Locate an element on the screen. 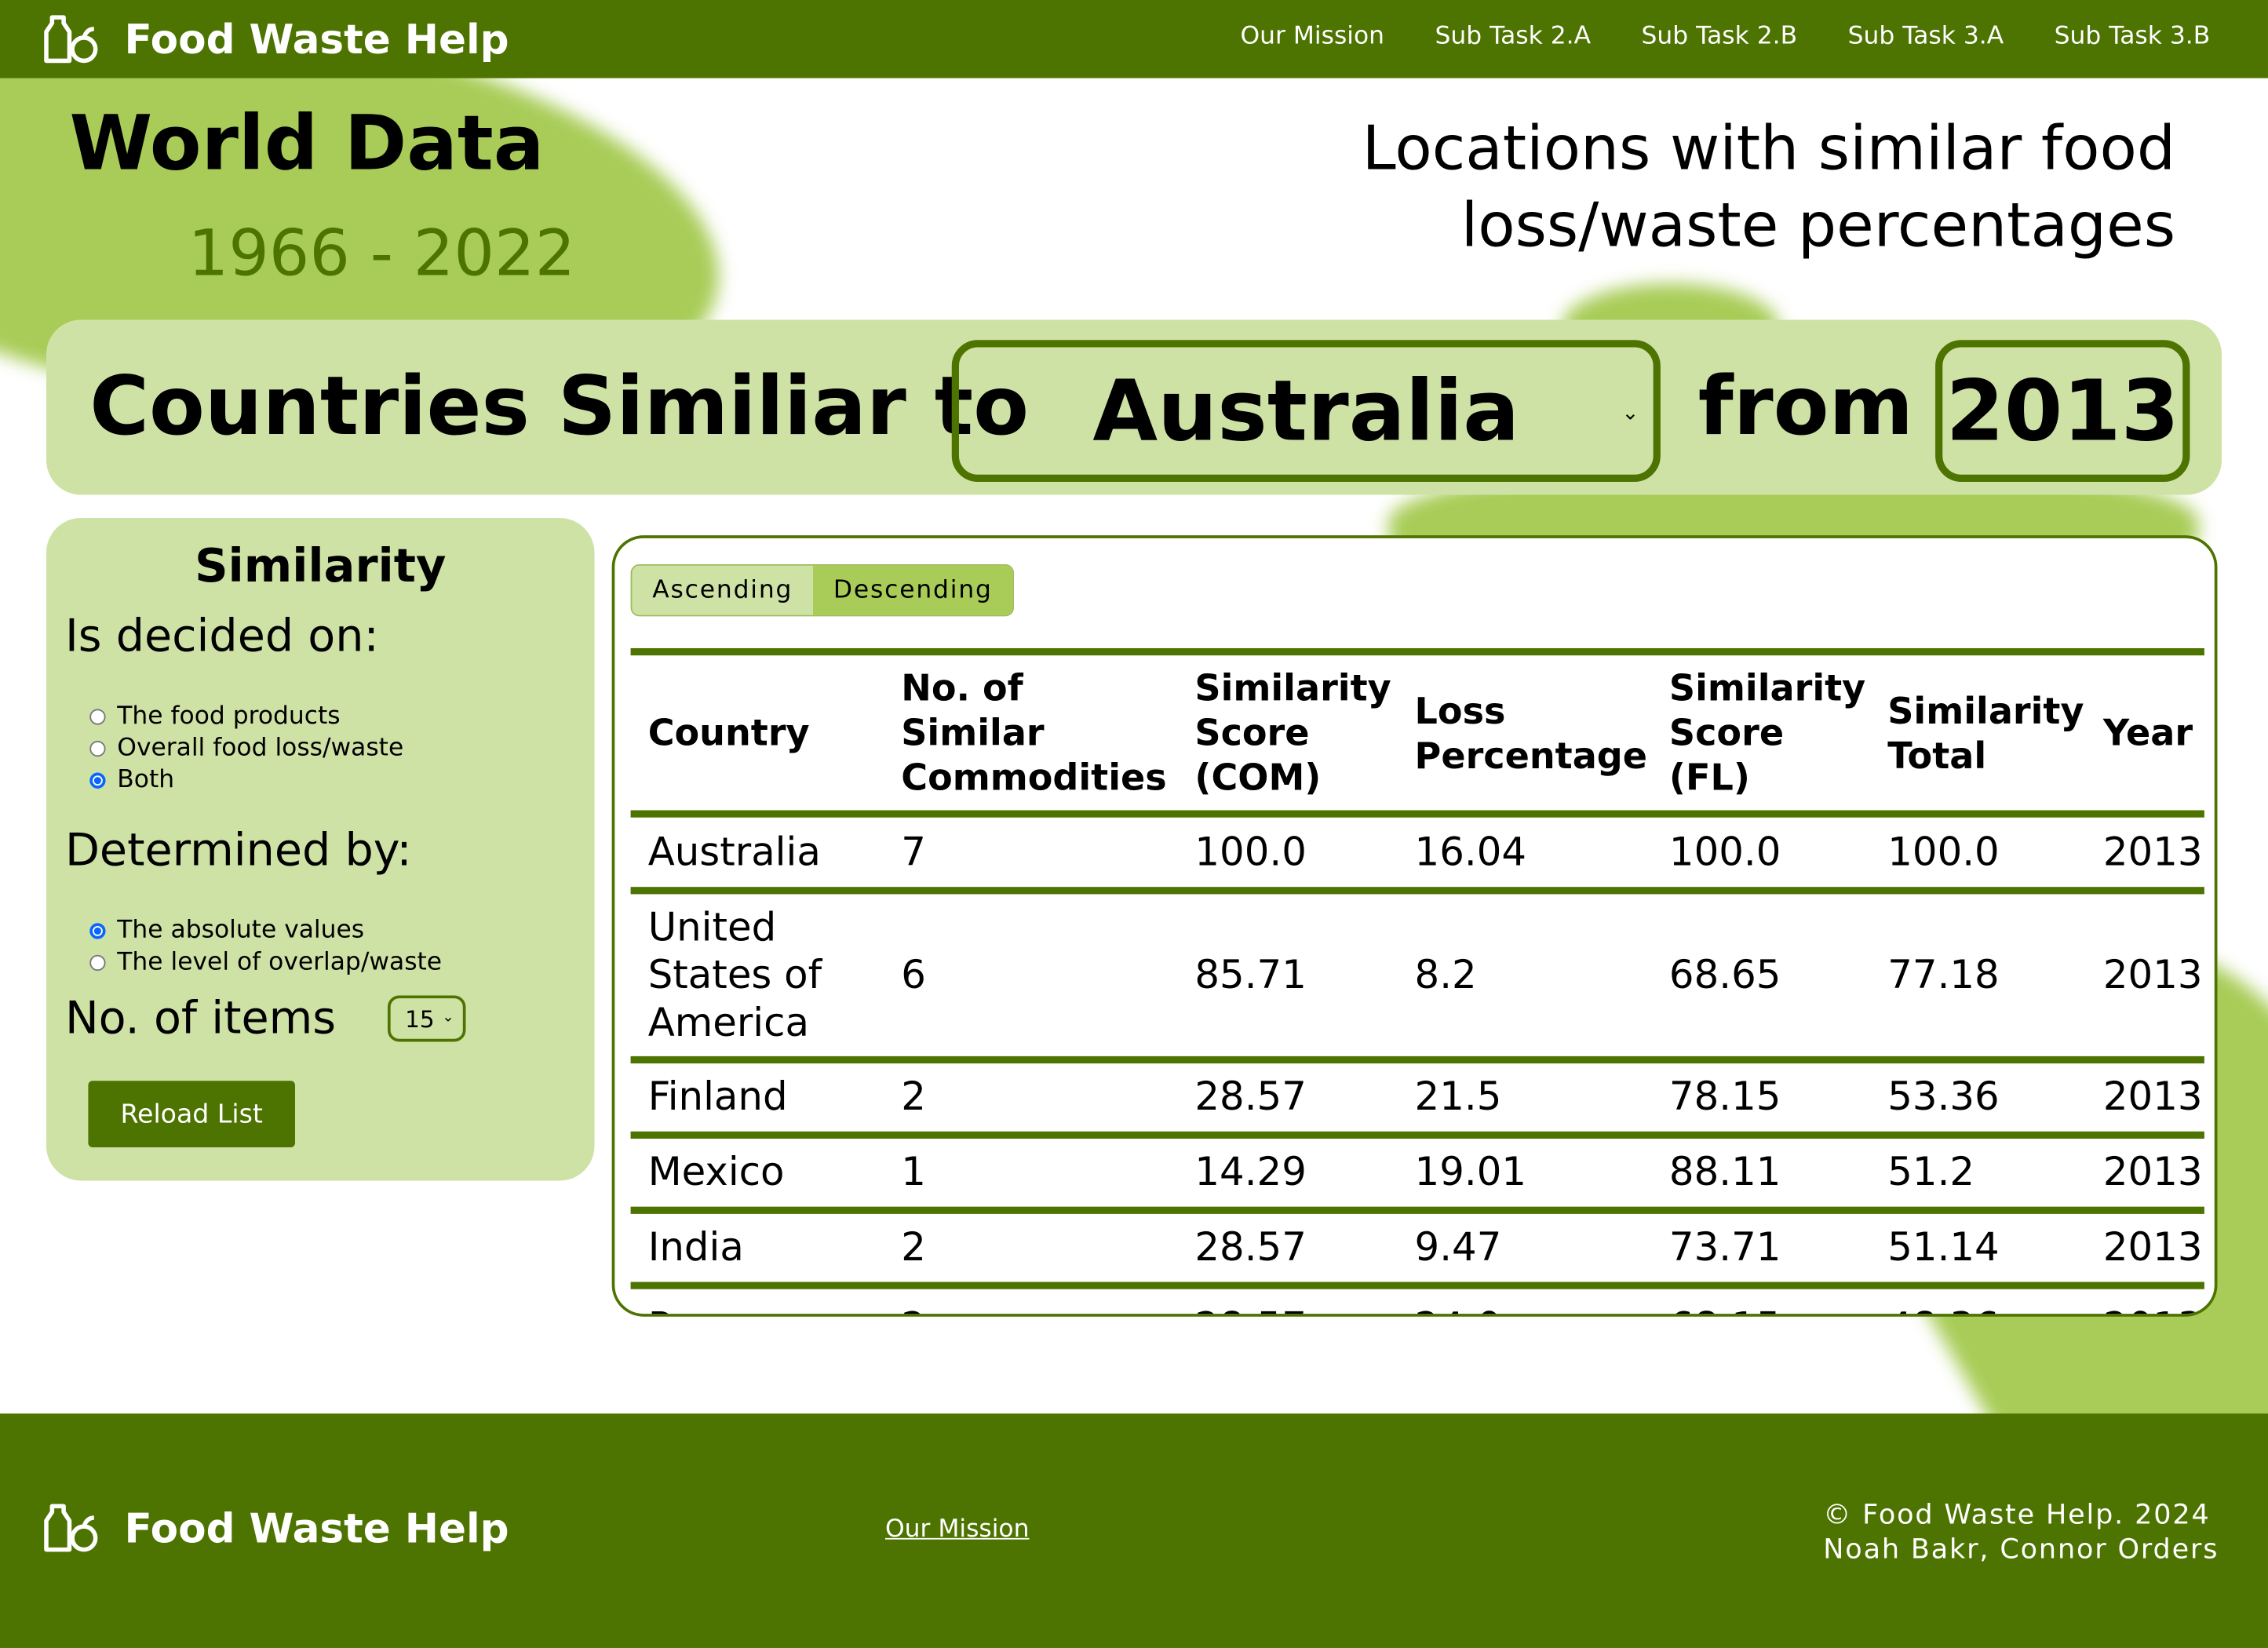  authors-text: Noah Bakr, Connor Orders is located at coordinates (2021, 1549).